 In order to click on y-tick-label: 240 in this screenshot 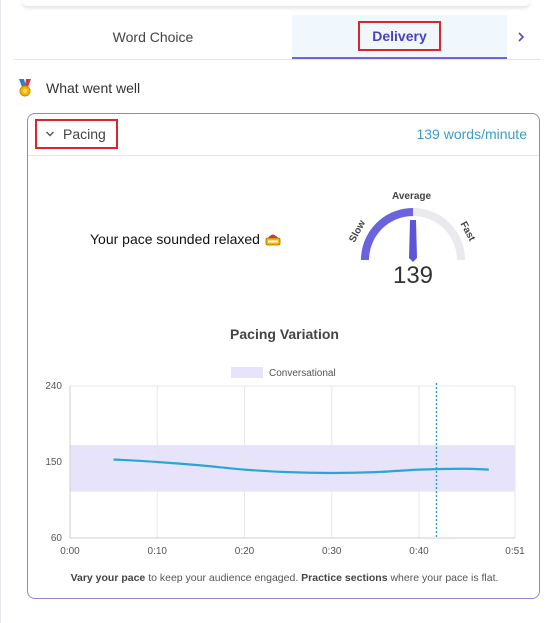, I will do `click(53, 386)`.